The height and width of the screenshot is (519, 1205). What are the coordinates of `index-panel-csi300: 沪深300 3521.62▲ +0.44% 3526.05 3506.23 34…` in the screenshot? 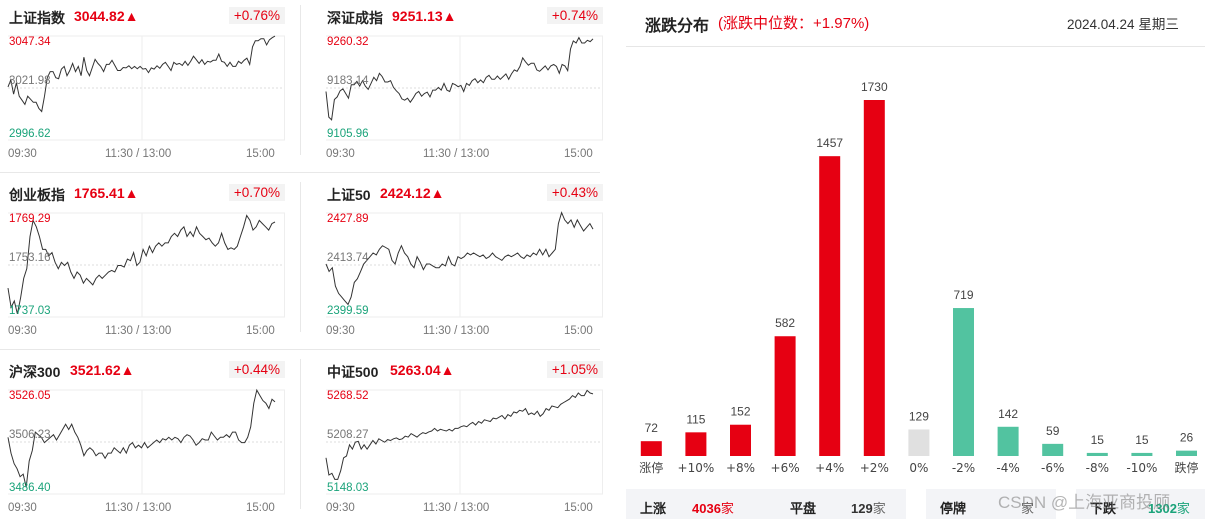 It's located at (142, 436).